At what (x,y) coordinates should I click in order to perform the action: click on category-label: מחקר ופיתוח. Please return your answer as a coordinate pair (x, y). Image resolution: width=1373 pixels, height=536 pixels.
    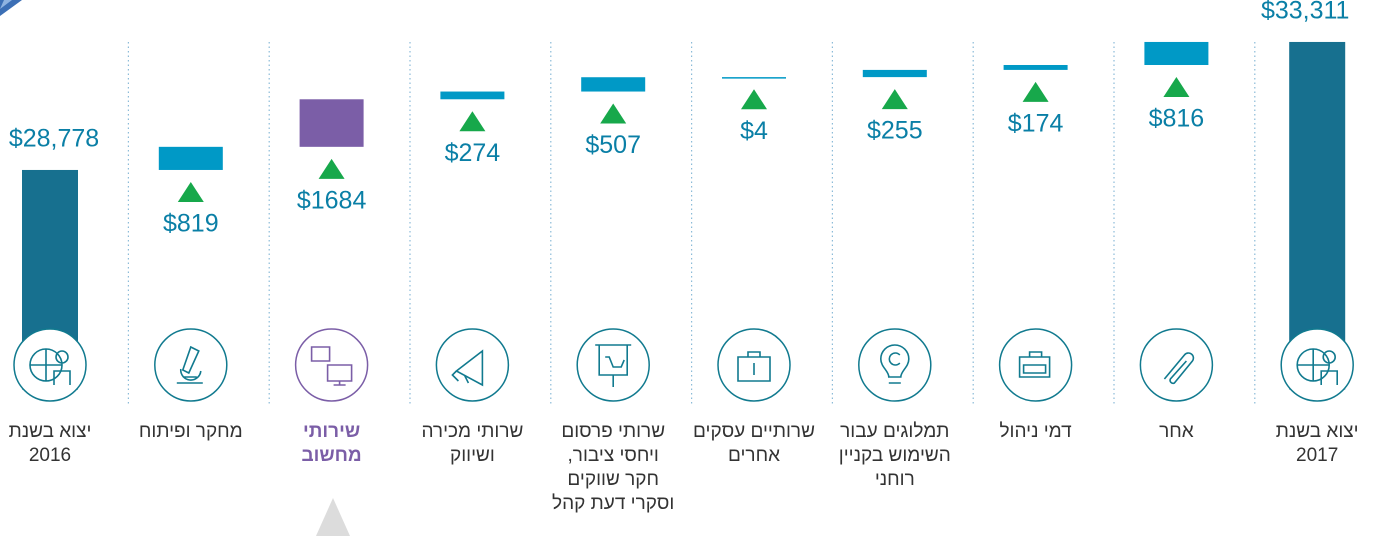
    Looking at the image, I should click on (191, 431).